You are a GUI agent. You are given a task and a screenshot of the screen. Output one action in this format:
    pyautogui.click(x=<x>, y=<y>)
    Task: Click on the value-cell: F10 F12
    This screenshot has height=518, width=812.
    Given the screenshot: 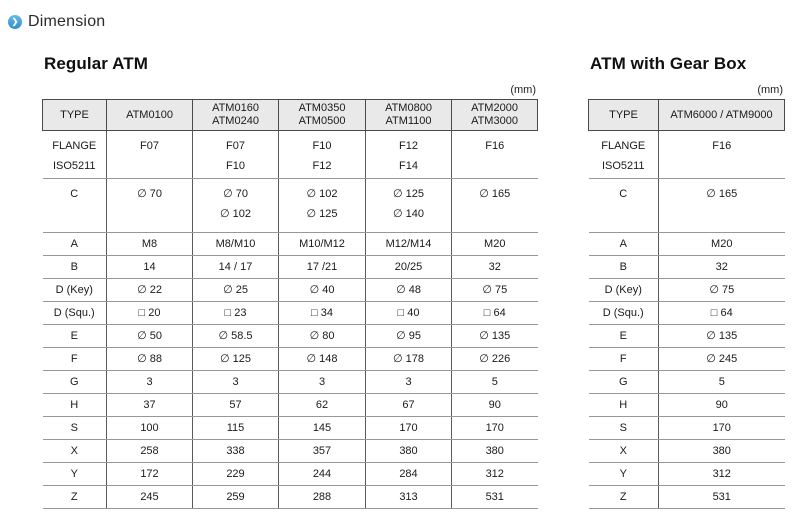 What is the action you would take?
    pyautogui.click(x=322, y=154)
    